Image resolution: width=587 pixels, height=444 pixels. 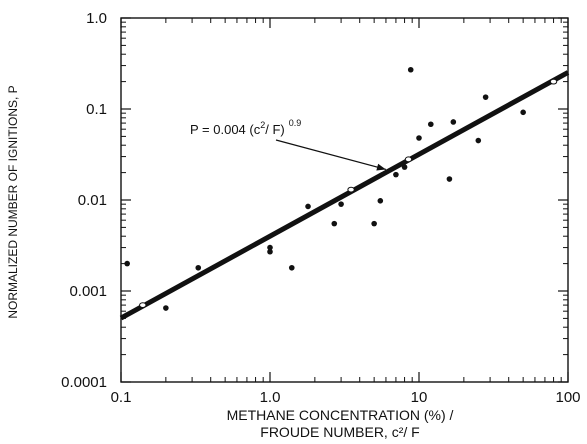 What do you see at coordinates (96, 18) in the screenshot?
I see `y-tick-label: 1.0` at bounding box center [96, 18].